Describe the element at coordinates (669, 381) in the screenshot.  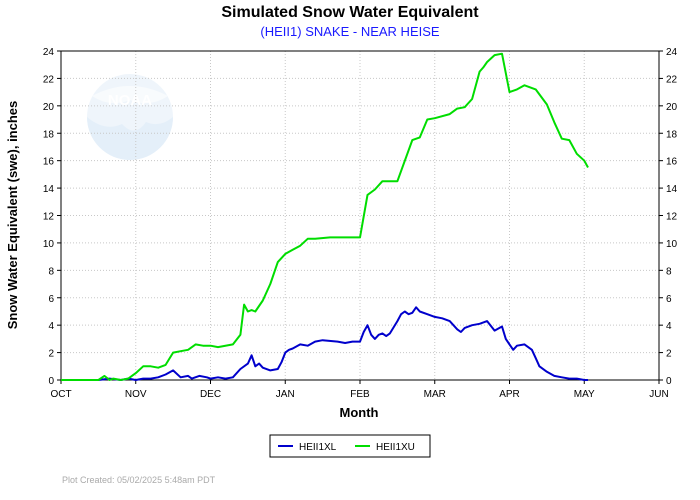
I see `y-tick-label-right: 0` at that location.